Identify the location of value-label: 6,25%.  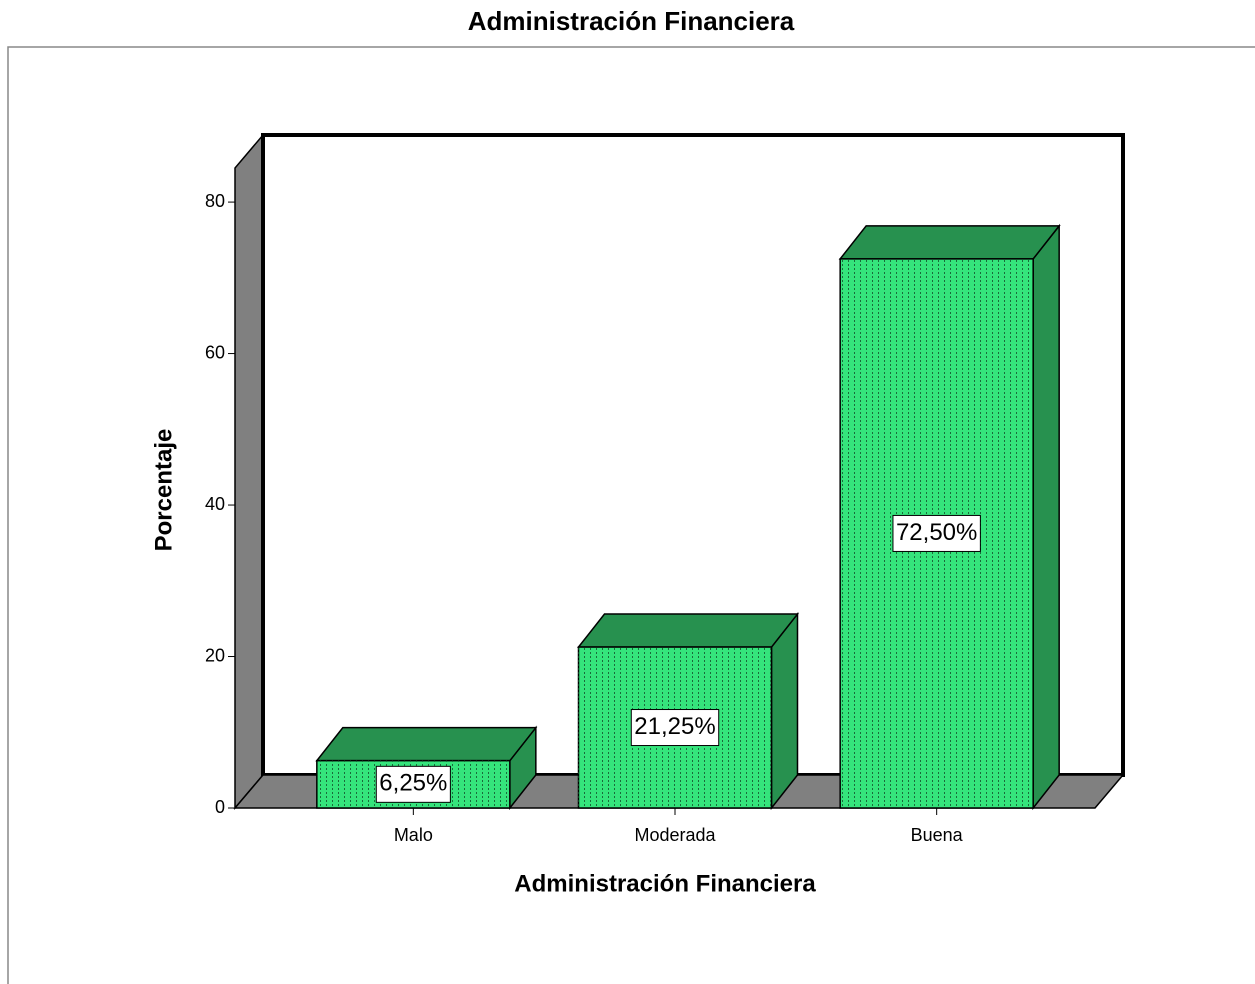
(413, 783).